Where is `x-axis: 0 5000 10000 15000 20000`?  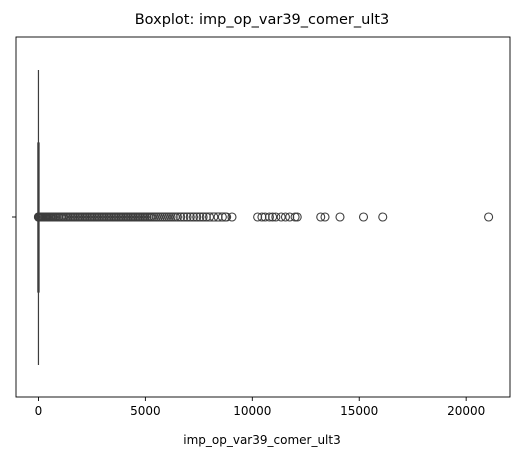
x-axis: 0 5000 10000 15000 20000 is located at coordinates (260, 407).